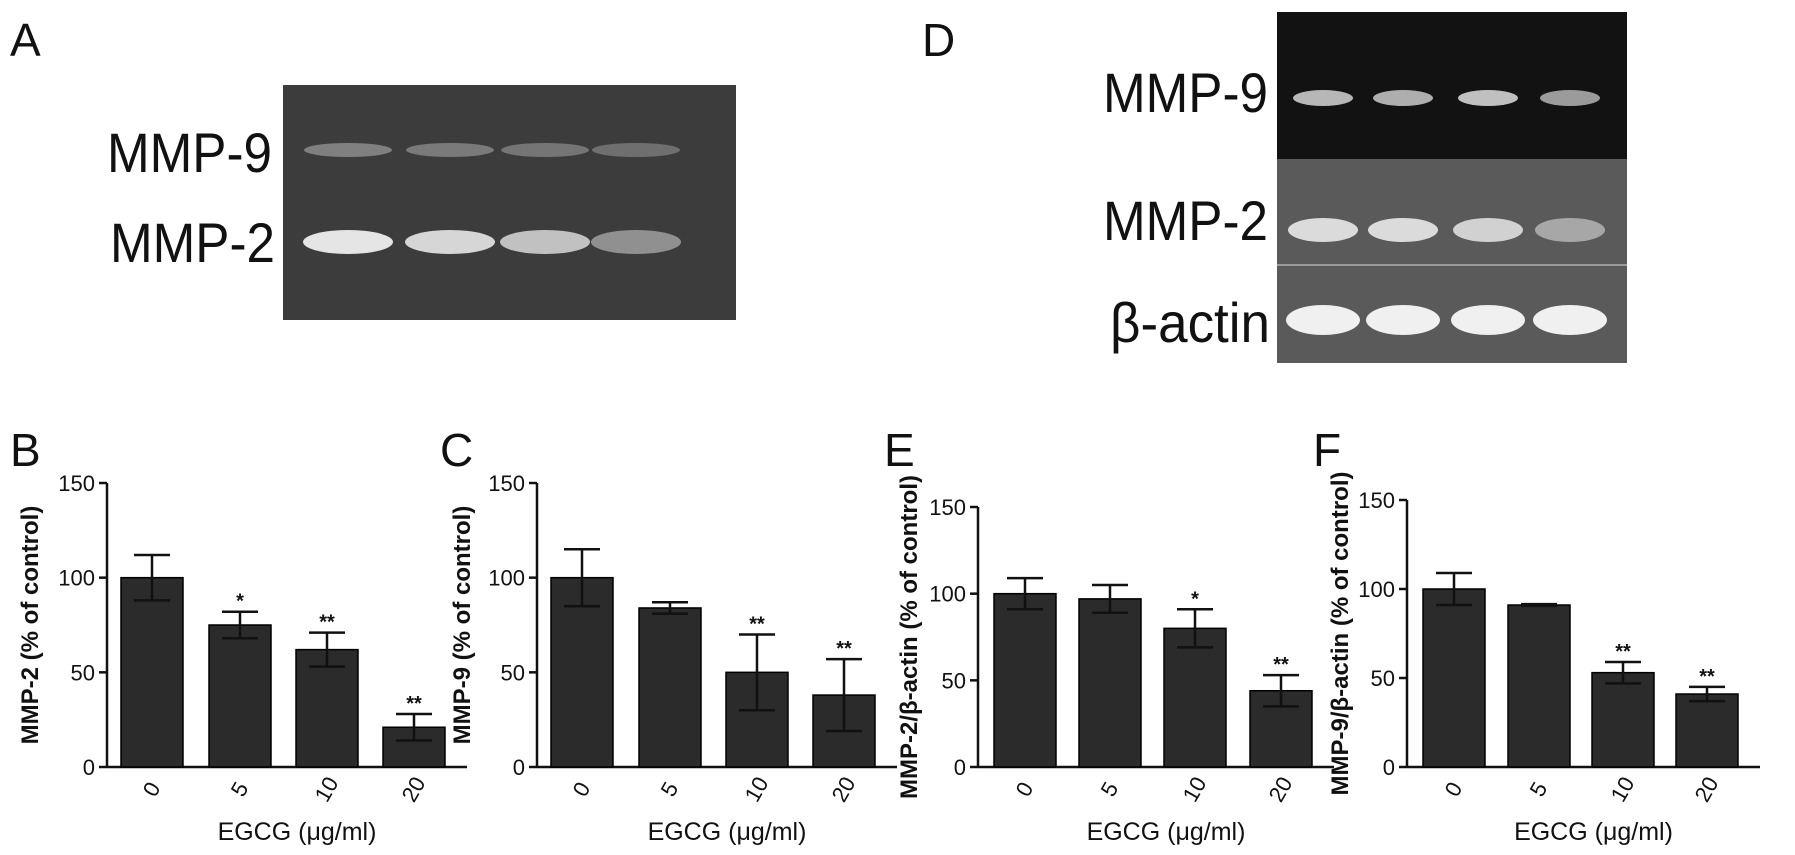  What do you see at coordinates (947, 507) in the screenshot?
I see `chart-e-ytick-label-150: 150` at bounding box center [947, 507].